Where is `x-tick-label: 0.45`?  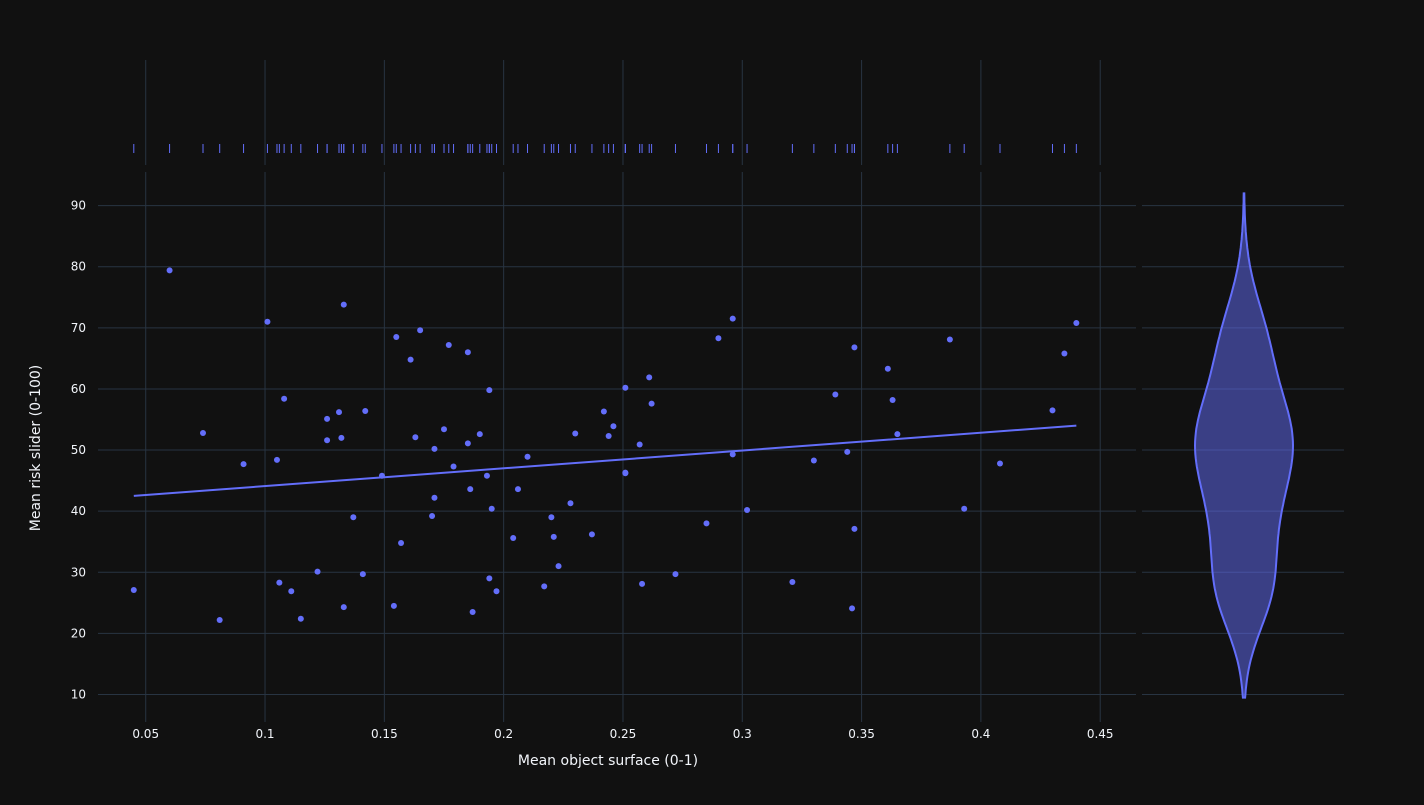
x-tick-label: 0.45 is located at coordinates (1100, 734).